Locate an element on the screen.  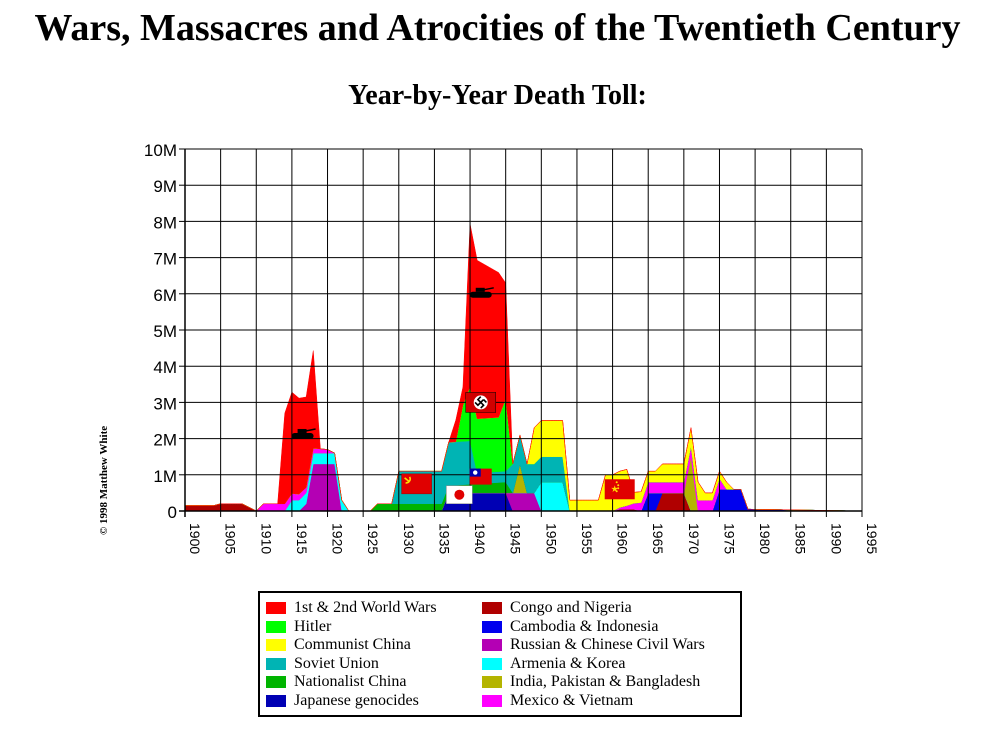
legend-label: Mexico & Vietnam is located at coordinates (572, 700).